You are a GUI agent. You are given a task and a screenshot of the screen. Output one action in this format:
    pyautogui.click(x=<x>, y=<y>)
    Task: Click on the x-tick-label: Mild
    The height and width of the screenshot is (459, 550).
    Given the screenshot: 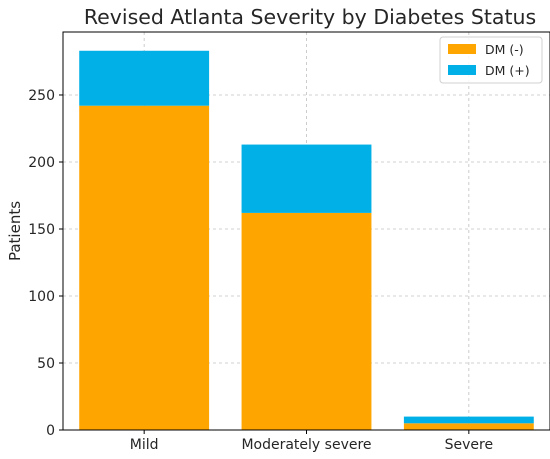 What is the action you would take?
    pyautogui.click(x=144, y=445)
    